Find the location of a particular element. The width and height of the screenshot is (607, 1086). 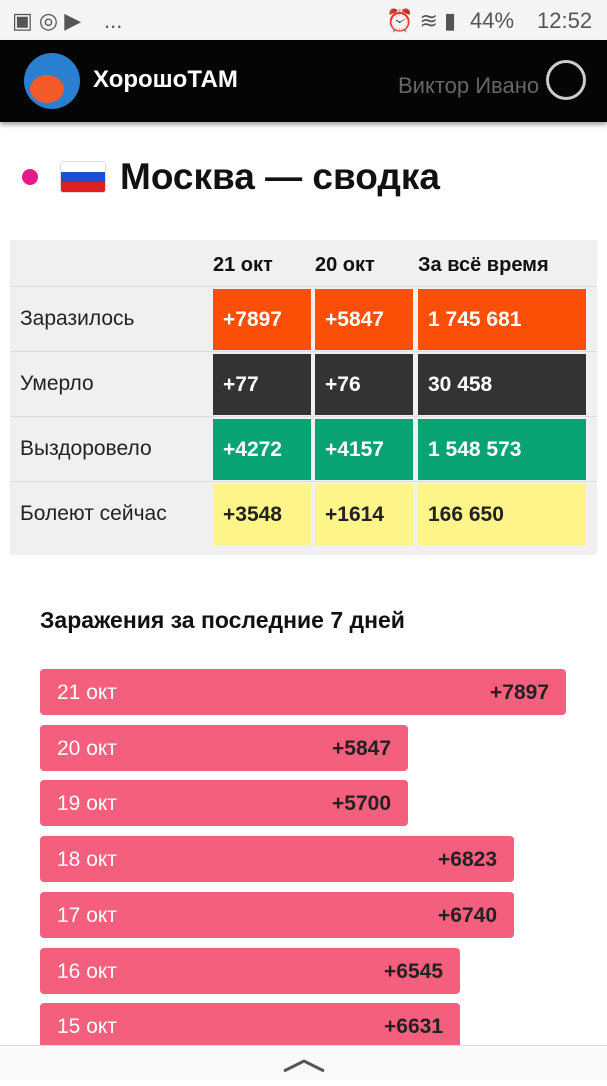

bar-value: +5847 is located at coordinates (361, 748).